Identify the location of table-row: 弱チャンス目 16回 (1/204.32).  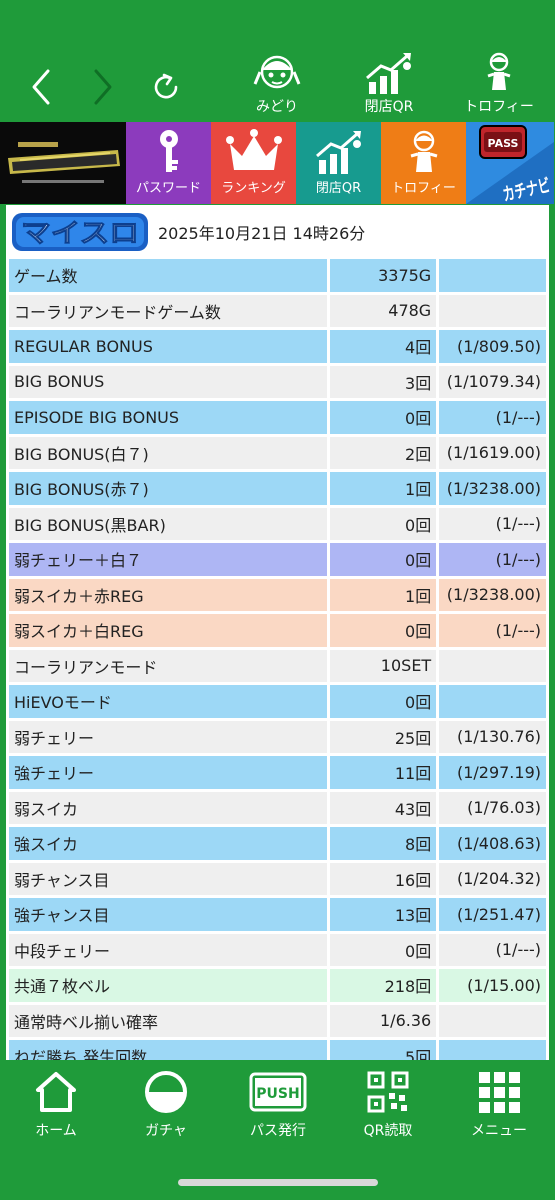
(277, 878).